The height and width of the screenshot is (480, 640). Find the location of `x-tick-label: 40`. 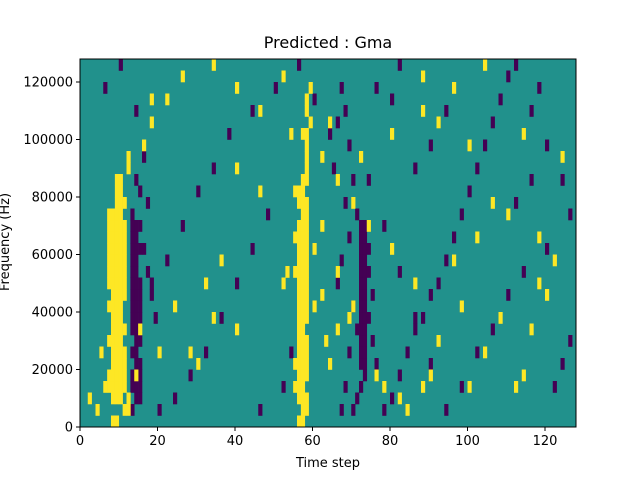

x-tick-label: 40 is located at coordinates (235, 441).